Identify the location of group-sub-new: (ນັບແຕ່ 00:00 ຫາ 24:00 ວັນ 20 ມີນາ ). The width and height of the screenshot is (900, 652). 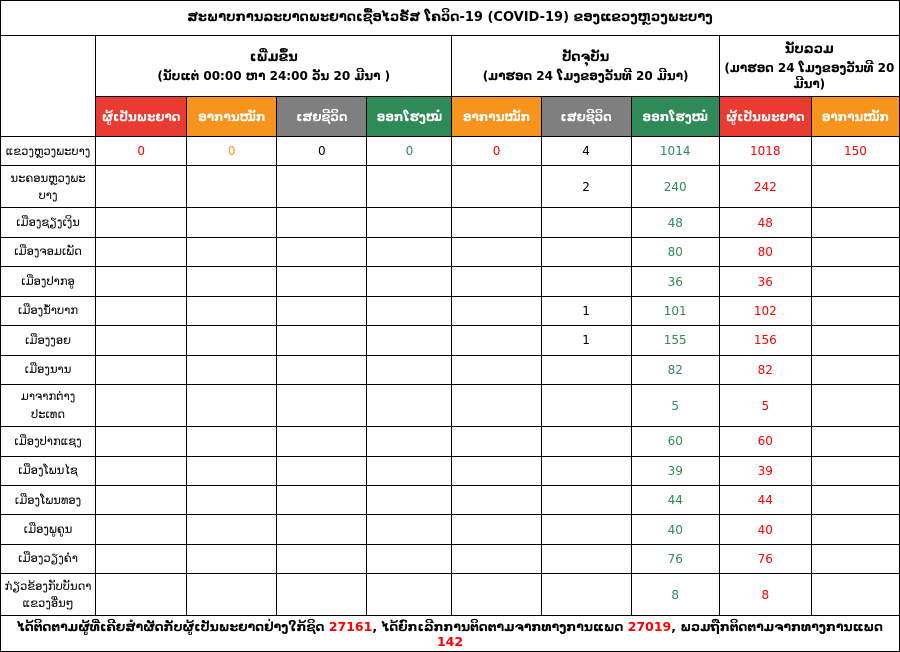
(274, 75).